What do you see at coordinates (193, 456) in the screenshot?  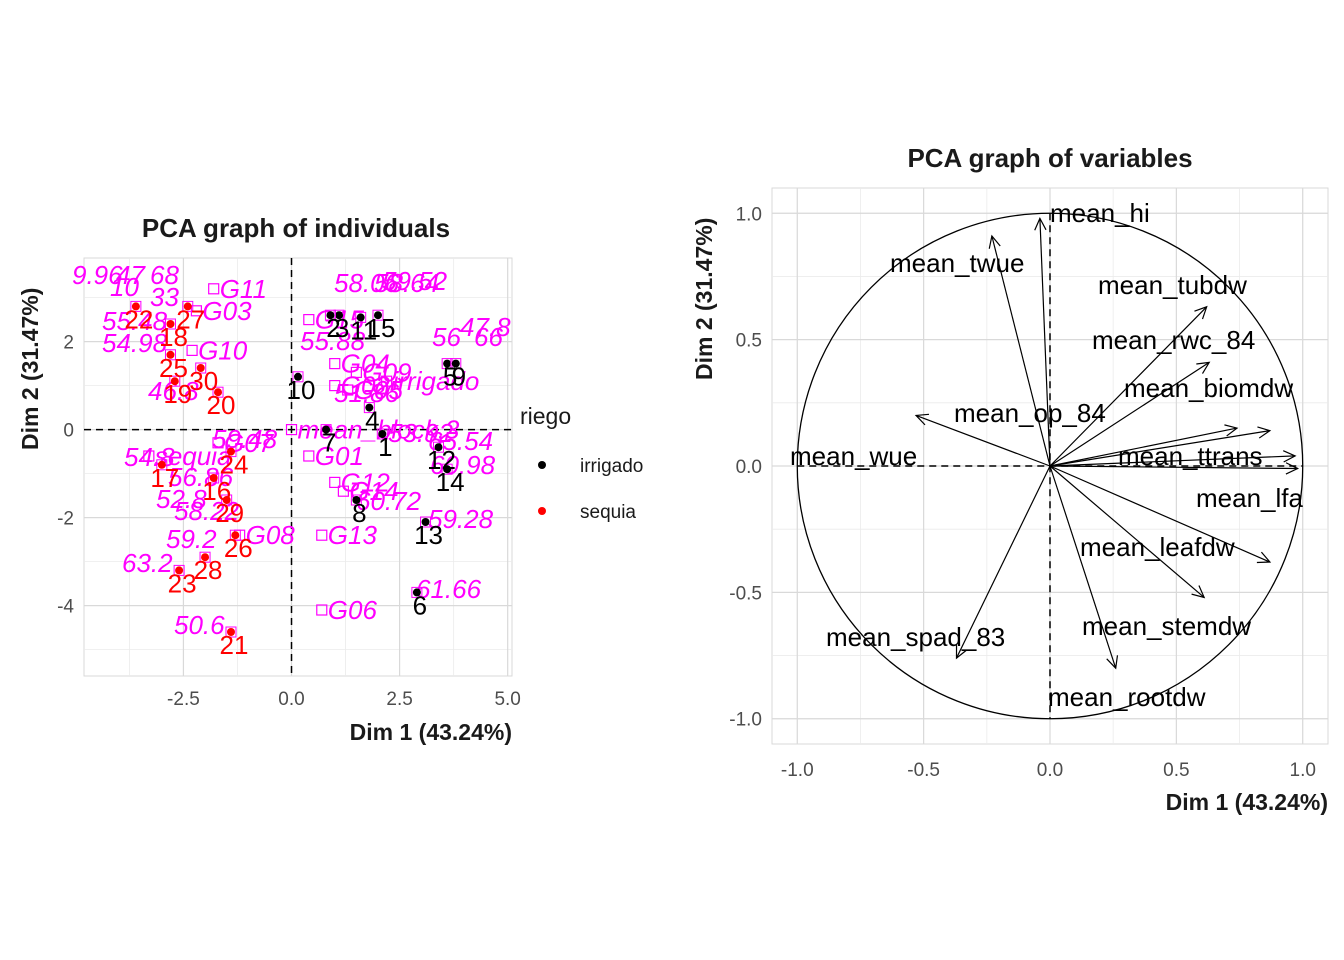 I see `supplementary-label-sequia: sequia` at bounding box center [193, 456].